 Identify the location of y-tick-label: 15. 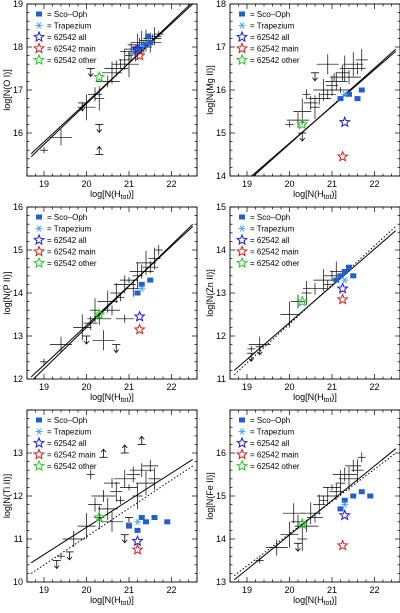
(221, 207).